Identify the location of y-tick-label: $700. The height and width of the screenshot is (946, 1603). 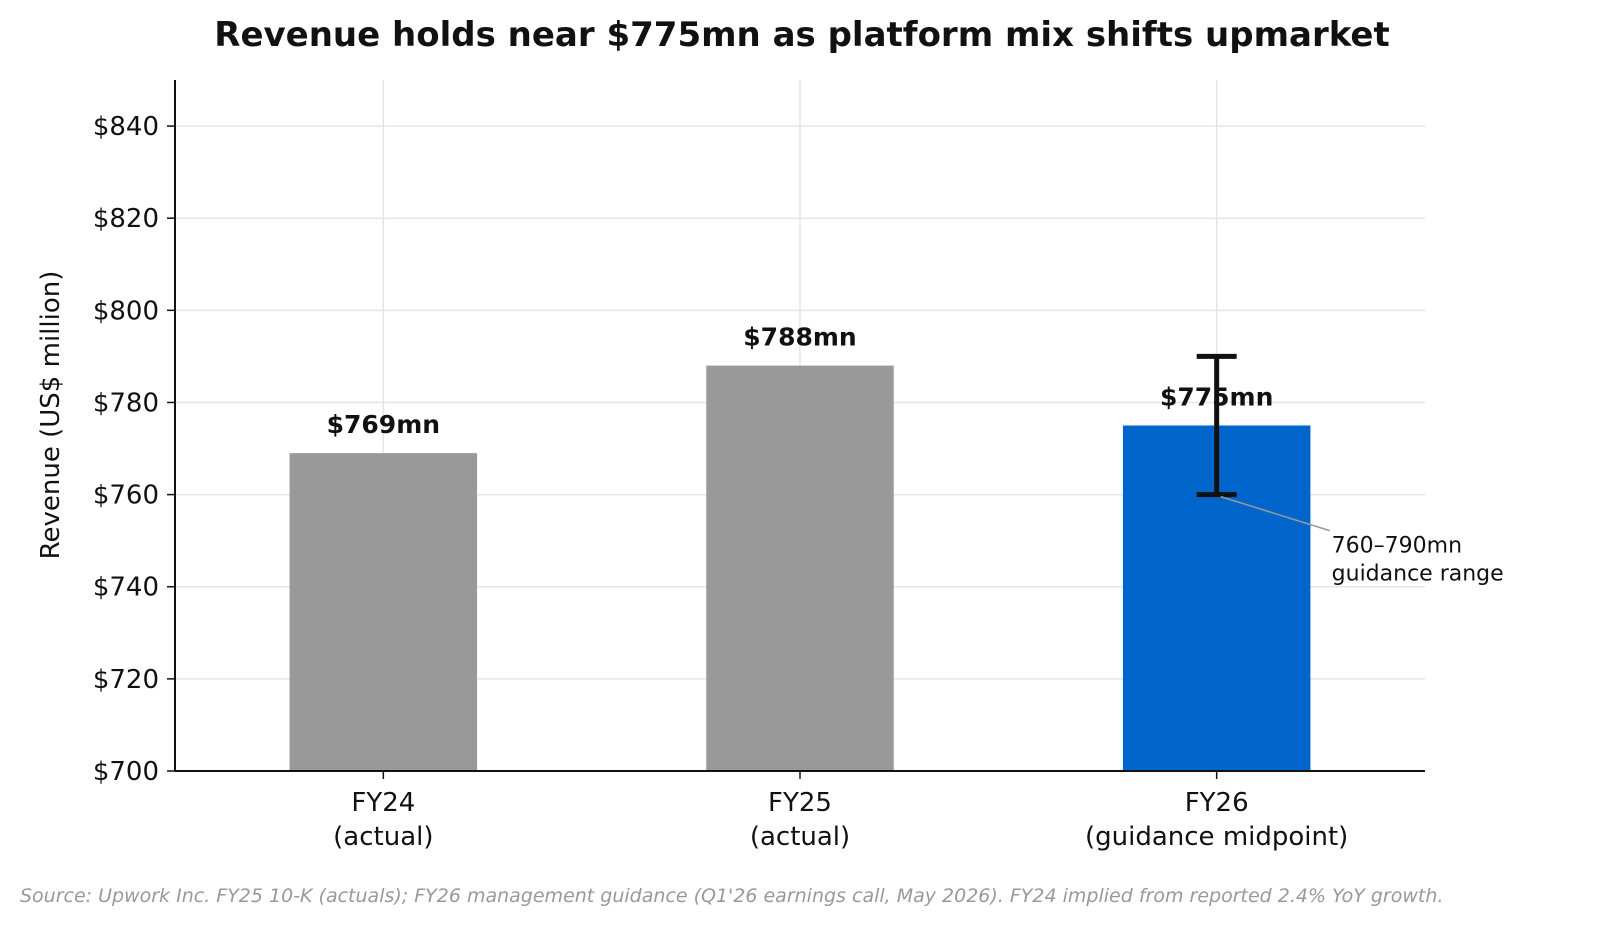
(126, 772).